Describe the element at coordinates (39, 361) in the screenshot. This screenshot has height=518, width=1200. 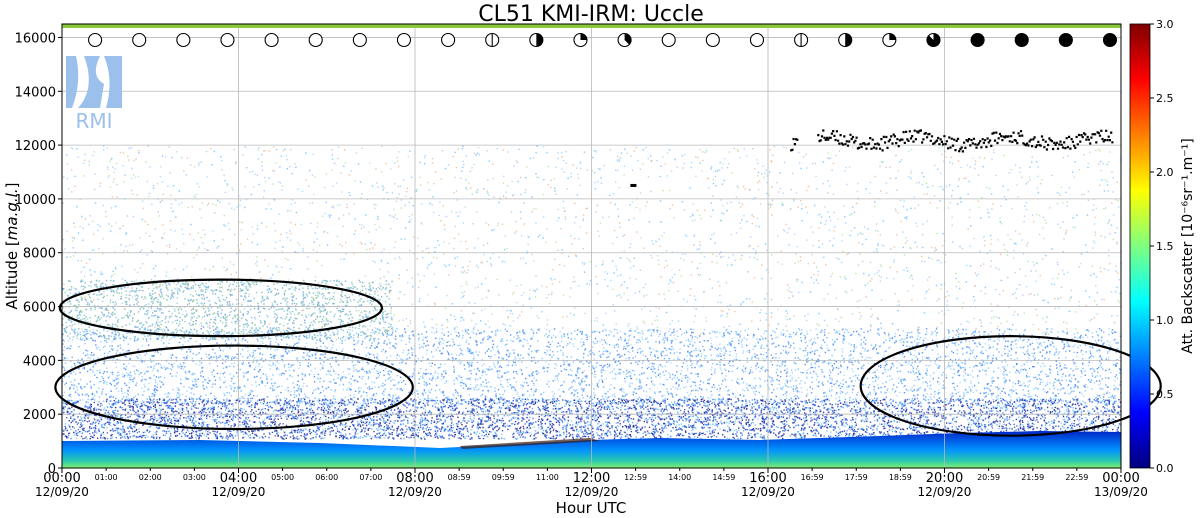
I see `y-tick-label: 4000` at that location.